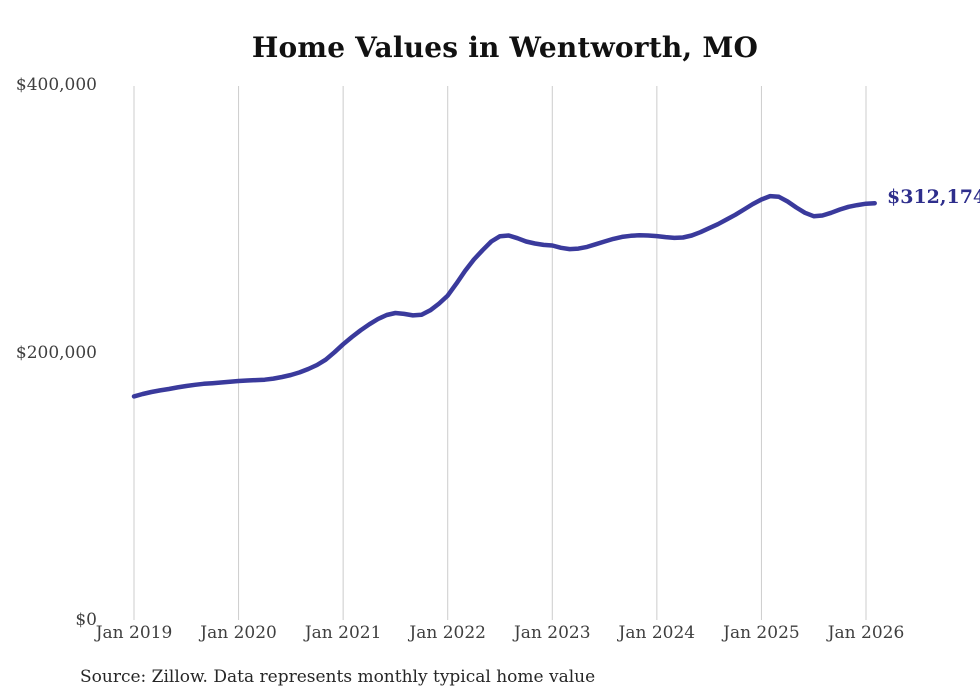  I want to click on y-tick-label-400k: $400,000, so click(56, 85).